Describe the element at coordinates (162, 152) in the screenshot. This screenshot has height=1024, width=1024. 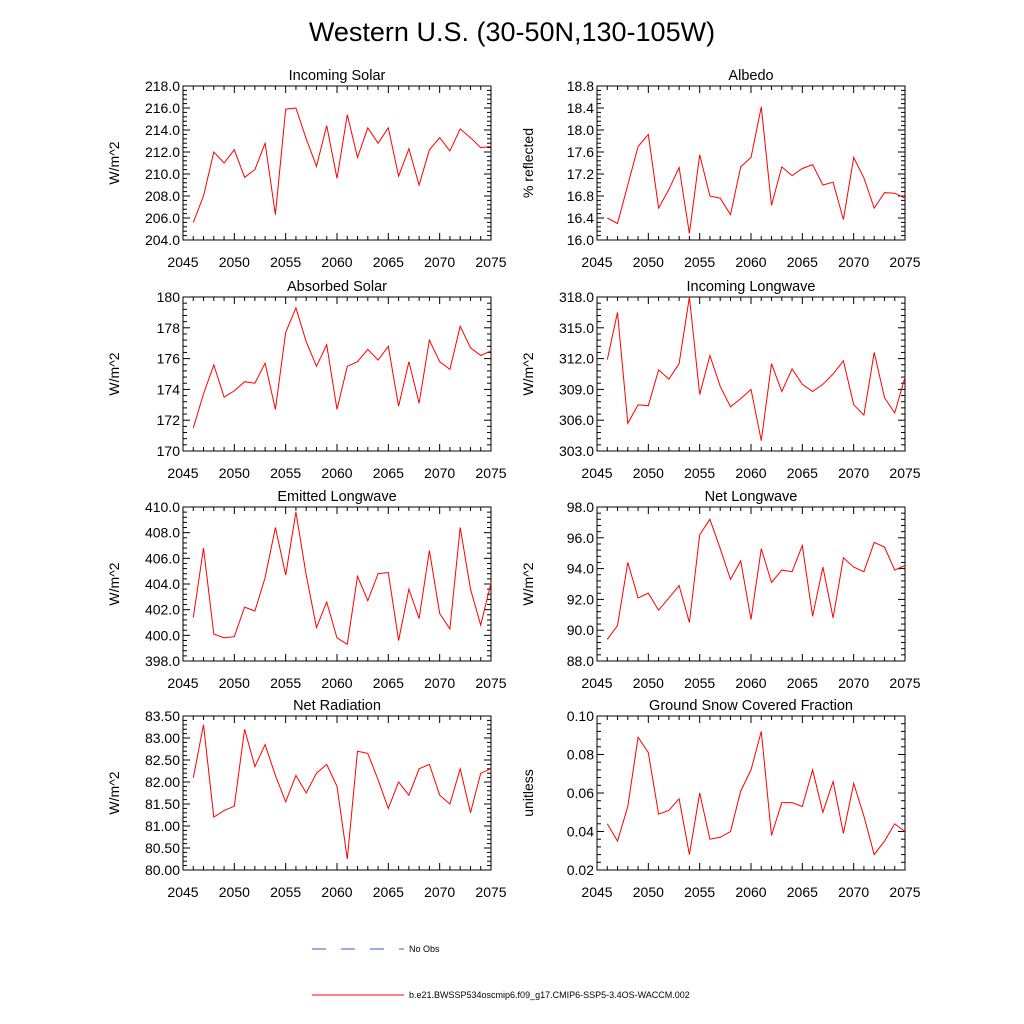
I see `y-tick-label: 212.0` at that location.